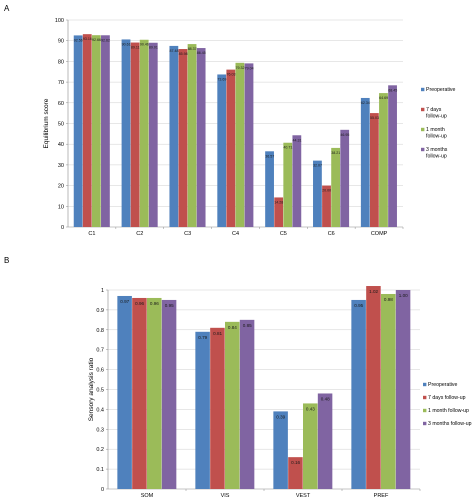 The width and height of the screenshot is (474, 502). What do you see at coordinates (303, 496) in the screenshot?
I see `chart-b-xtick-label: VEST` at bounding box center [303, 496].